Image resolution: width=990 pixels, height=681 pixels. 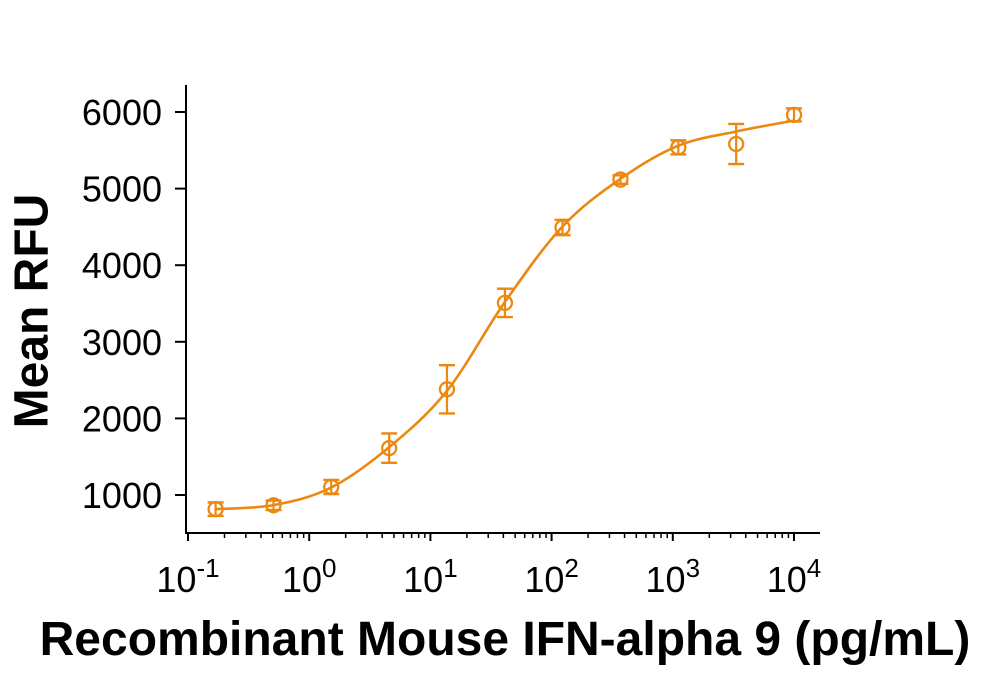 I want to click on x-tick-label: 10², so click(x=551, y=576).